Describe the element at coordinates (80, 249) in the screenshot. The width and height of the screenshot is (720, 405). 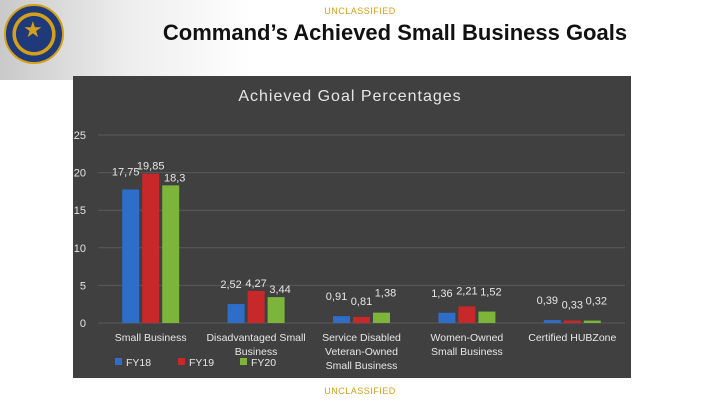
I see `y-tick-label: 10` at that location.